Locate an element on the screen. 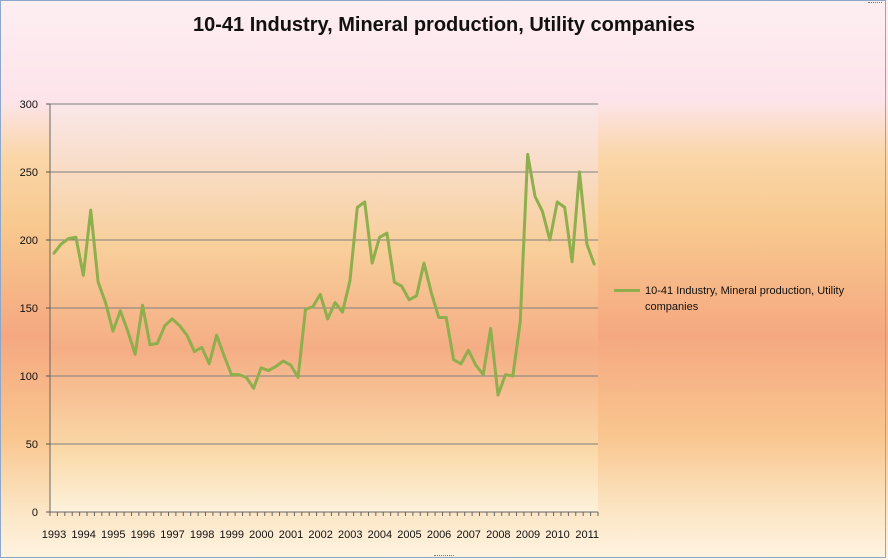 The width and height of the screenshot is (888, 560). y-tick-label: 150 is located at coordinates (29, 309).